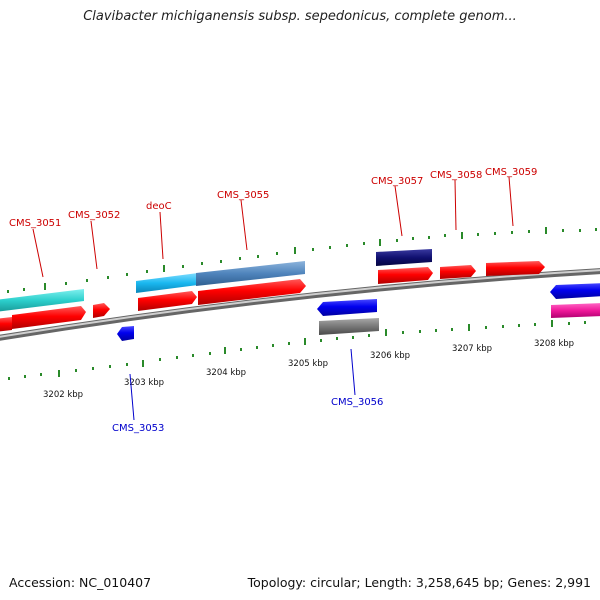 The image size is (600, 600). Describe the element at coordinates (35, 223) in the screenshot. I see `gene-label-cms-3051: CMS_3051` at that location.